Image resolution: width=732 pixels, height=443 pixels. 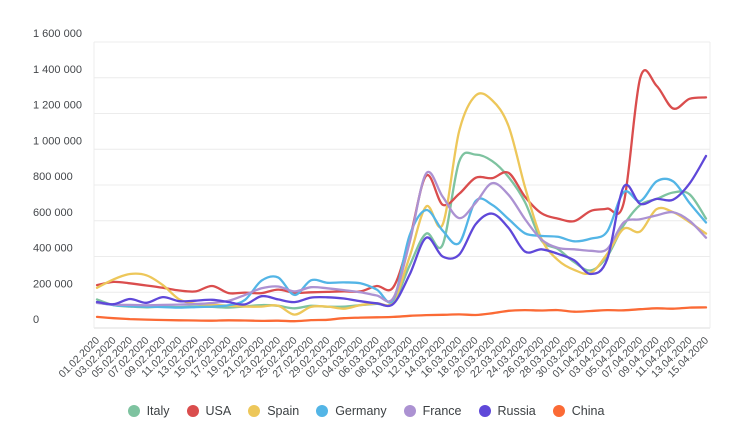 I want to click on legend: Italy USA Spain Germany France Russia China, so click(x=366, y=411).